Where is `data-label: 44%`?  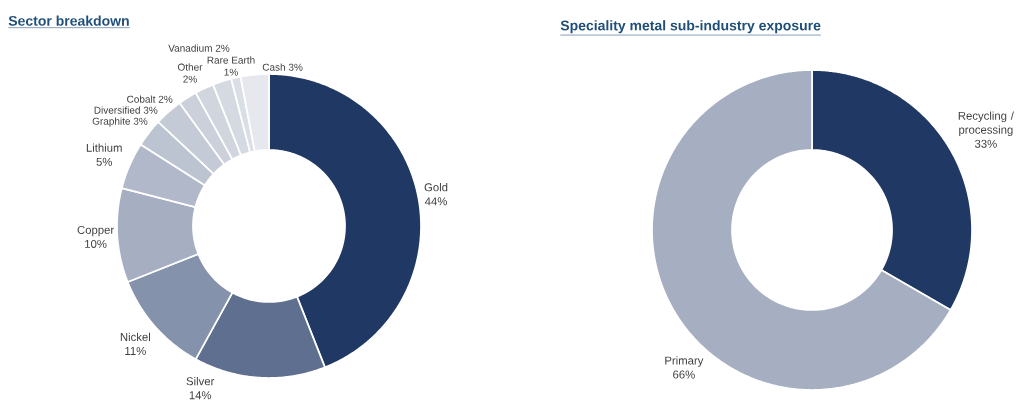 data-label: 44% is located at coordinates (435, 201).